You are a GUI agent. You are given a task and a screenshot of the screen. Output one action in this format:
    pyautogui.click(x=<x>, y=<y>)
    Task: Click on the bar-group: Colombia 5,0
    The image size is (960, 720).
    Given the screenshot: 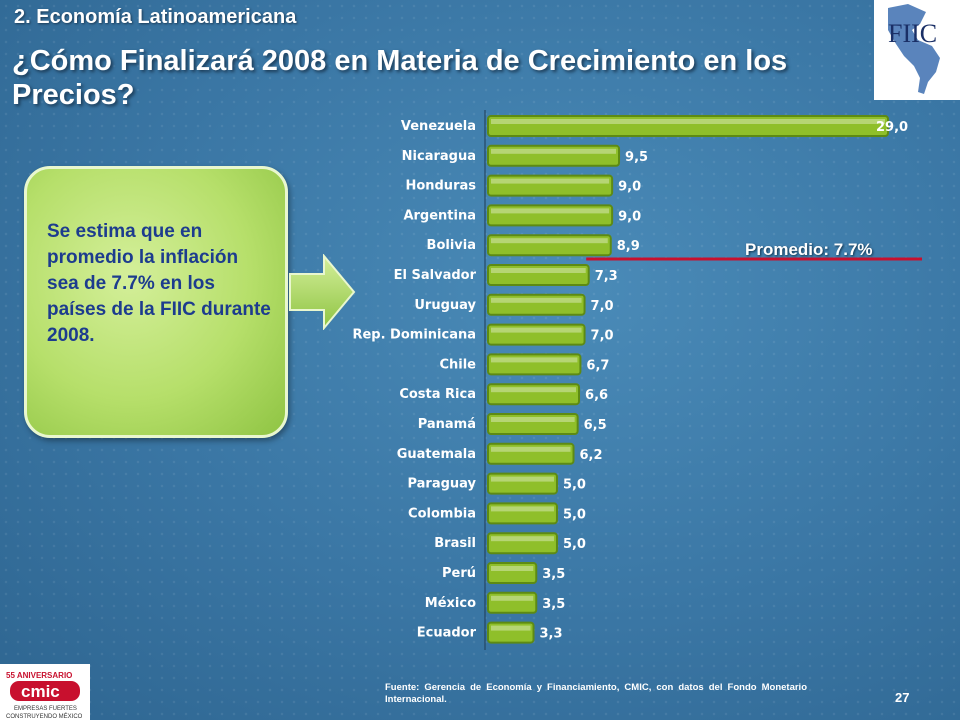 What is the action you would take?
    pyautogui.click(x=497, y=513)
    